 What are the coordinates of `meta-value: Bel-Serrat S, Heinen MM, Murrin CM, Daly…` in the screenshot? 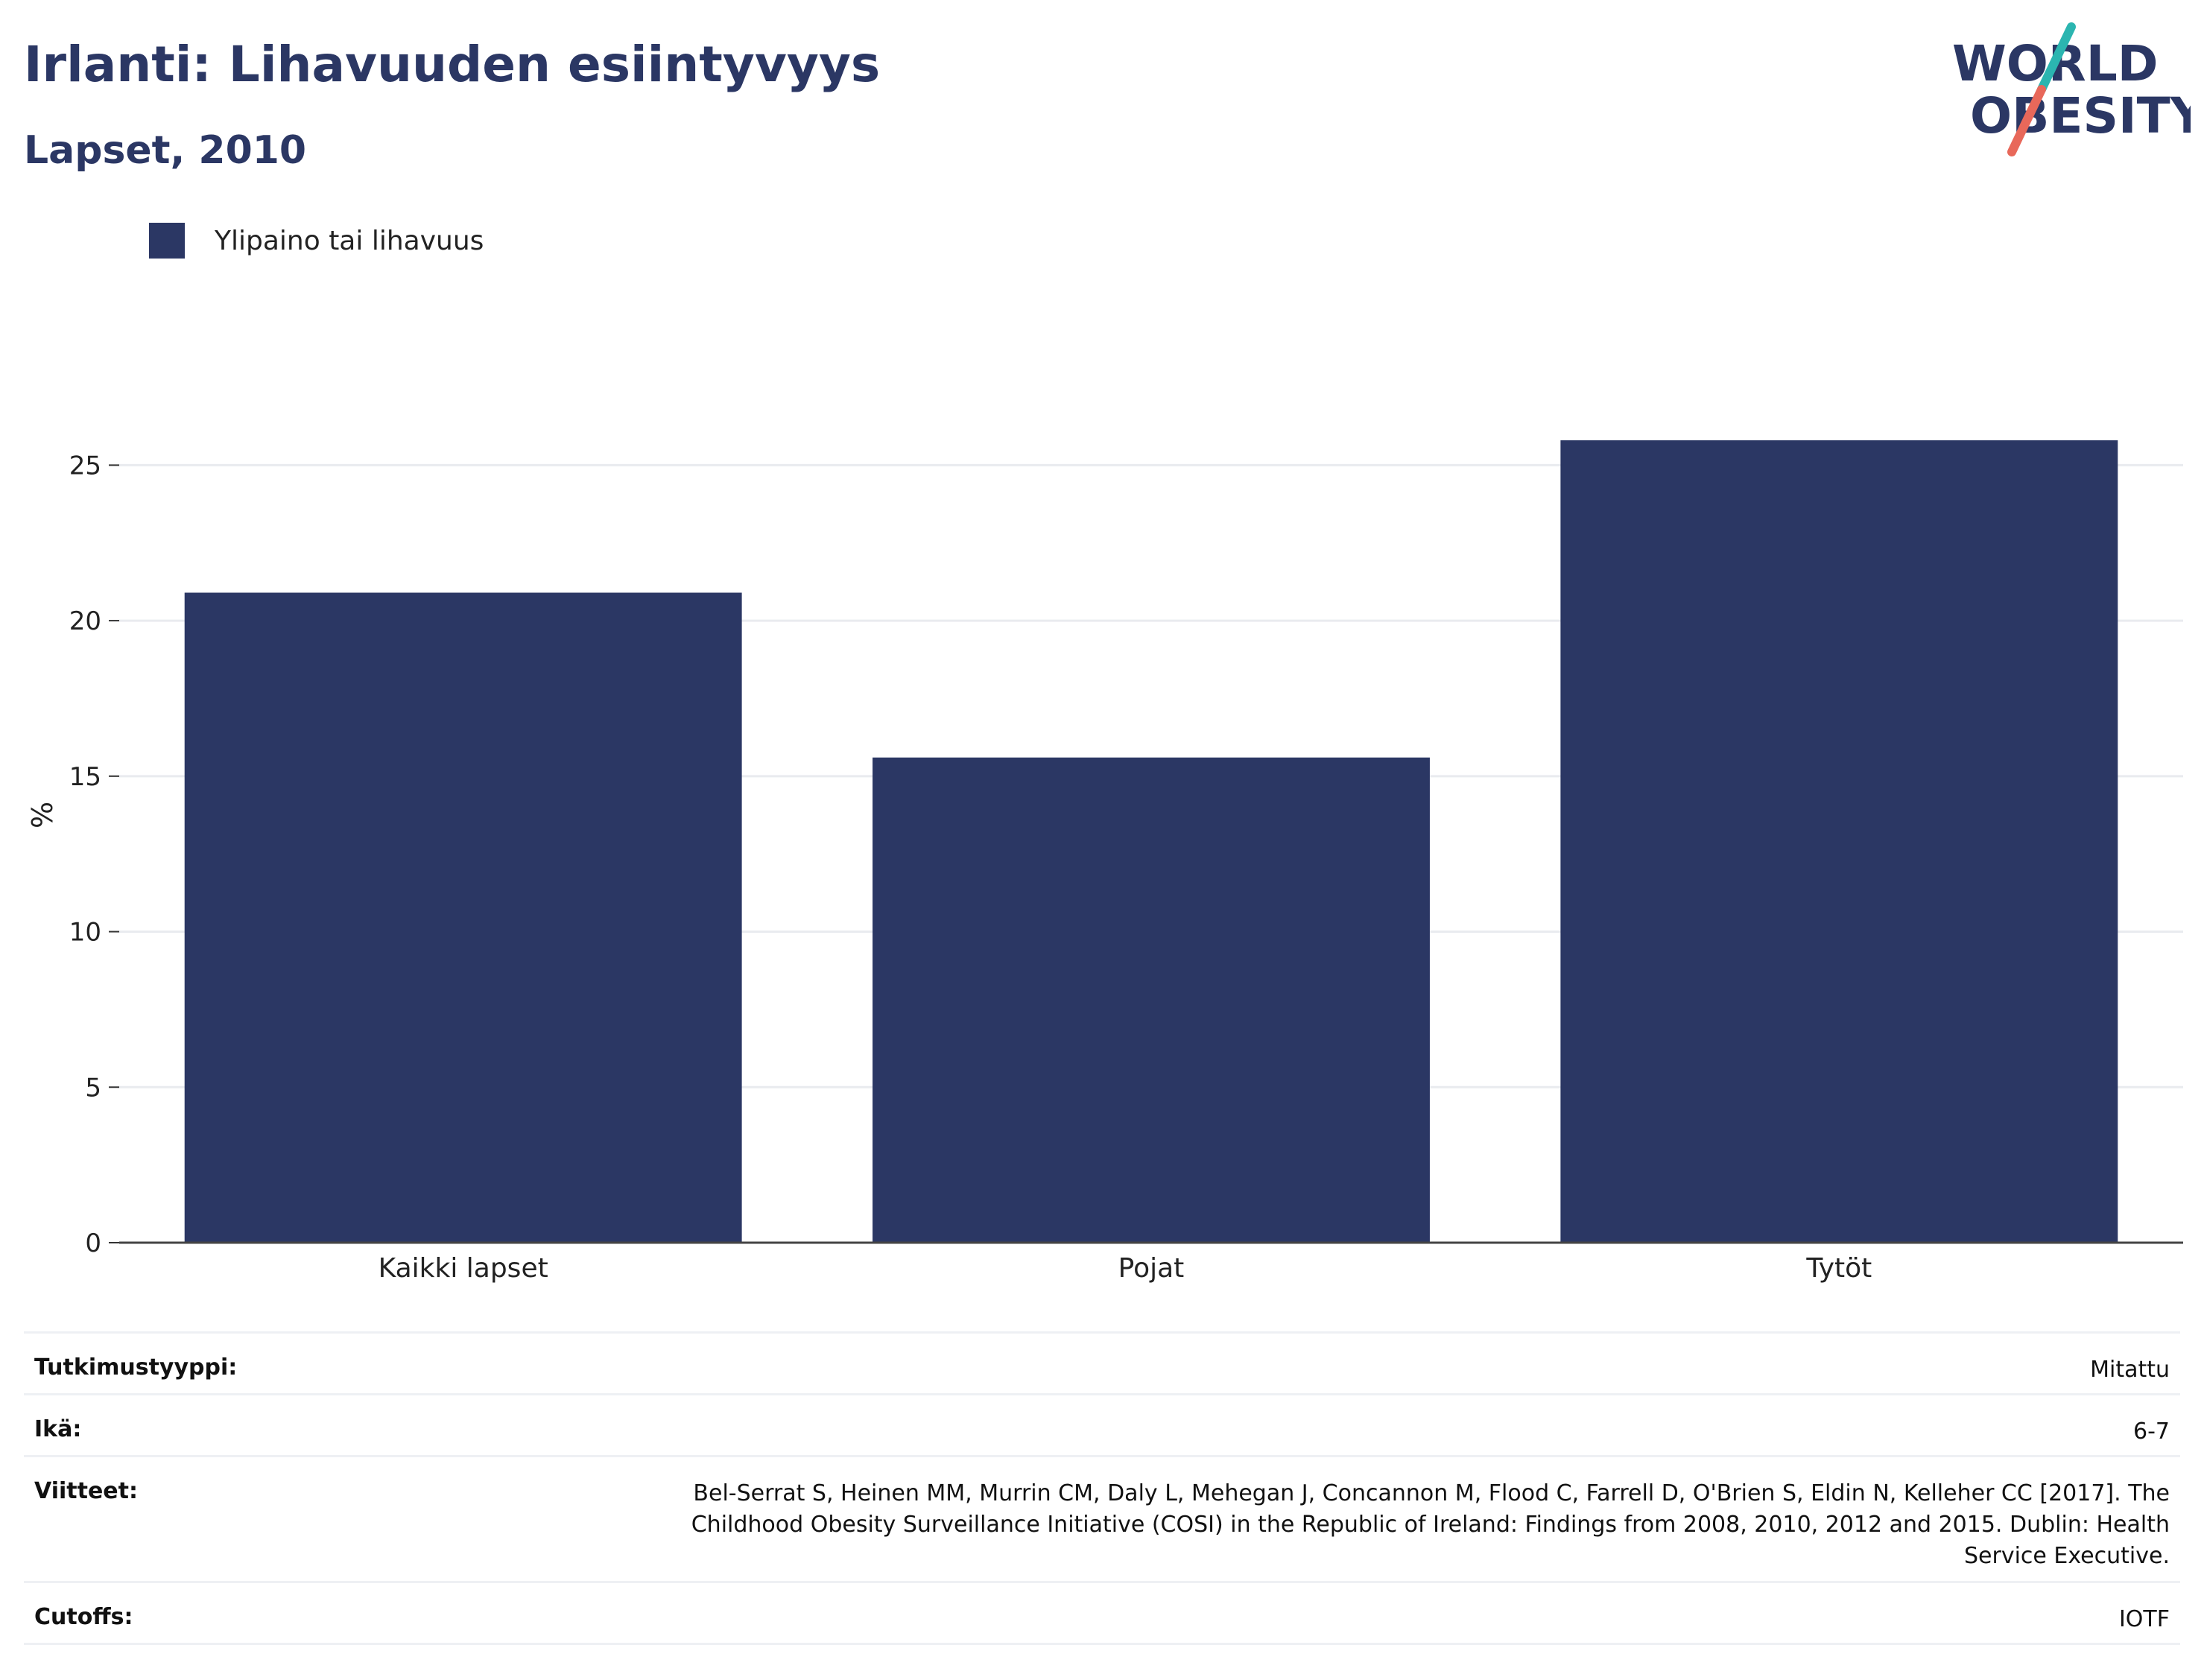 It's located at (1430, 1524).